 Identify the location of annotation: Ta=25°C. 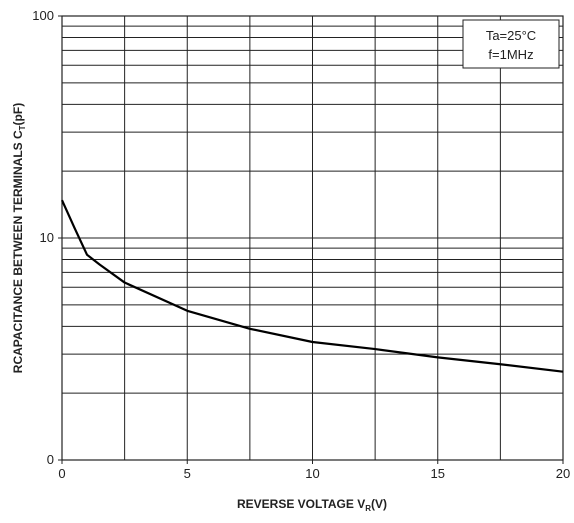
(511, 35).